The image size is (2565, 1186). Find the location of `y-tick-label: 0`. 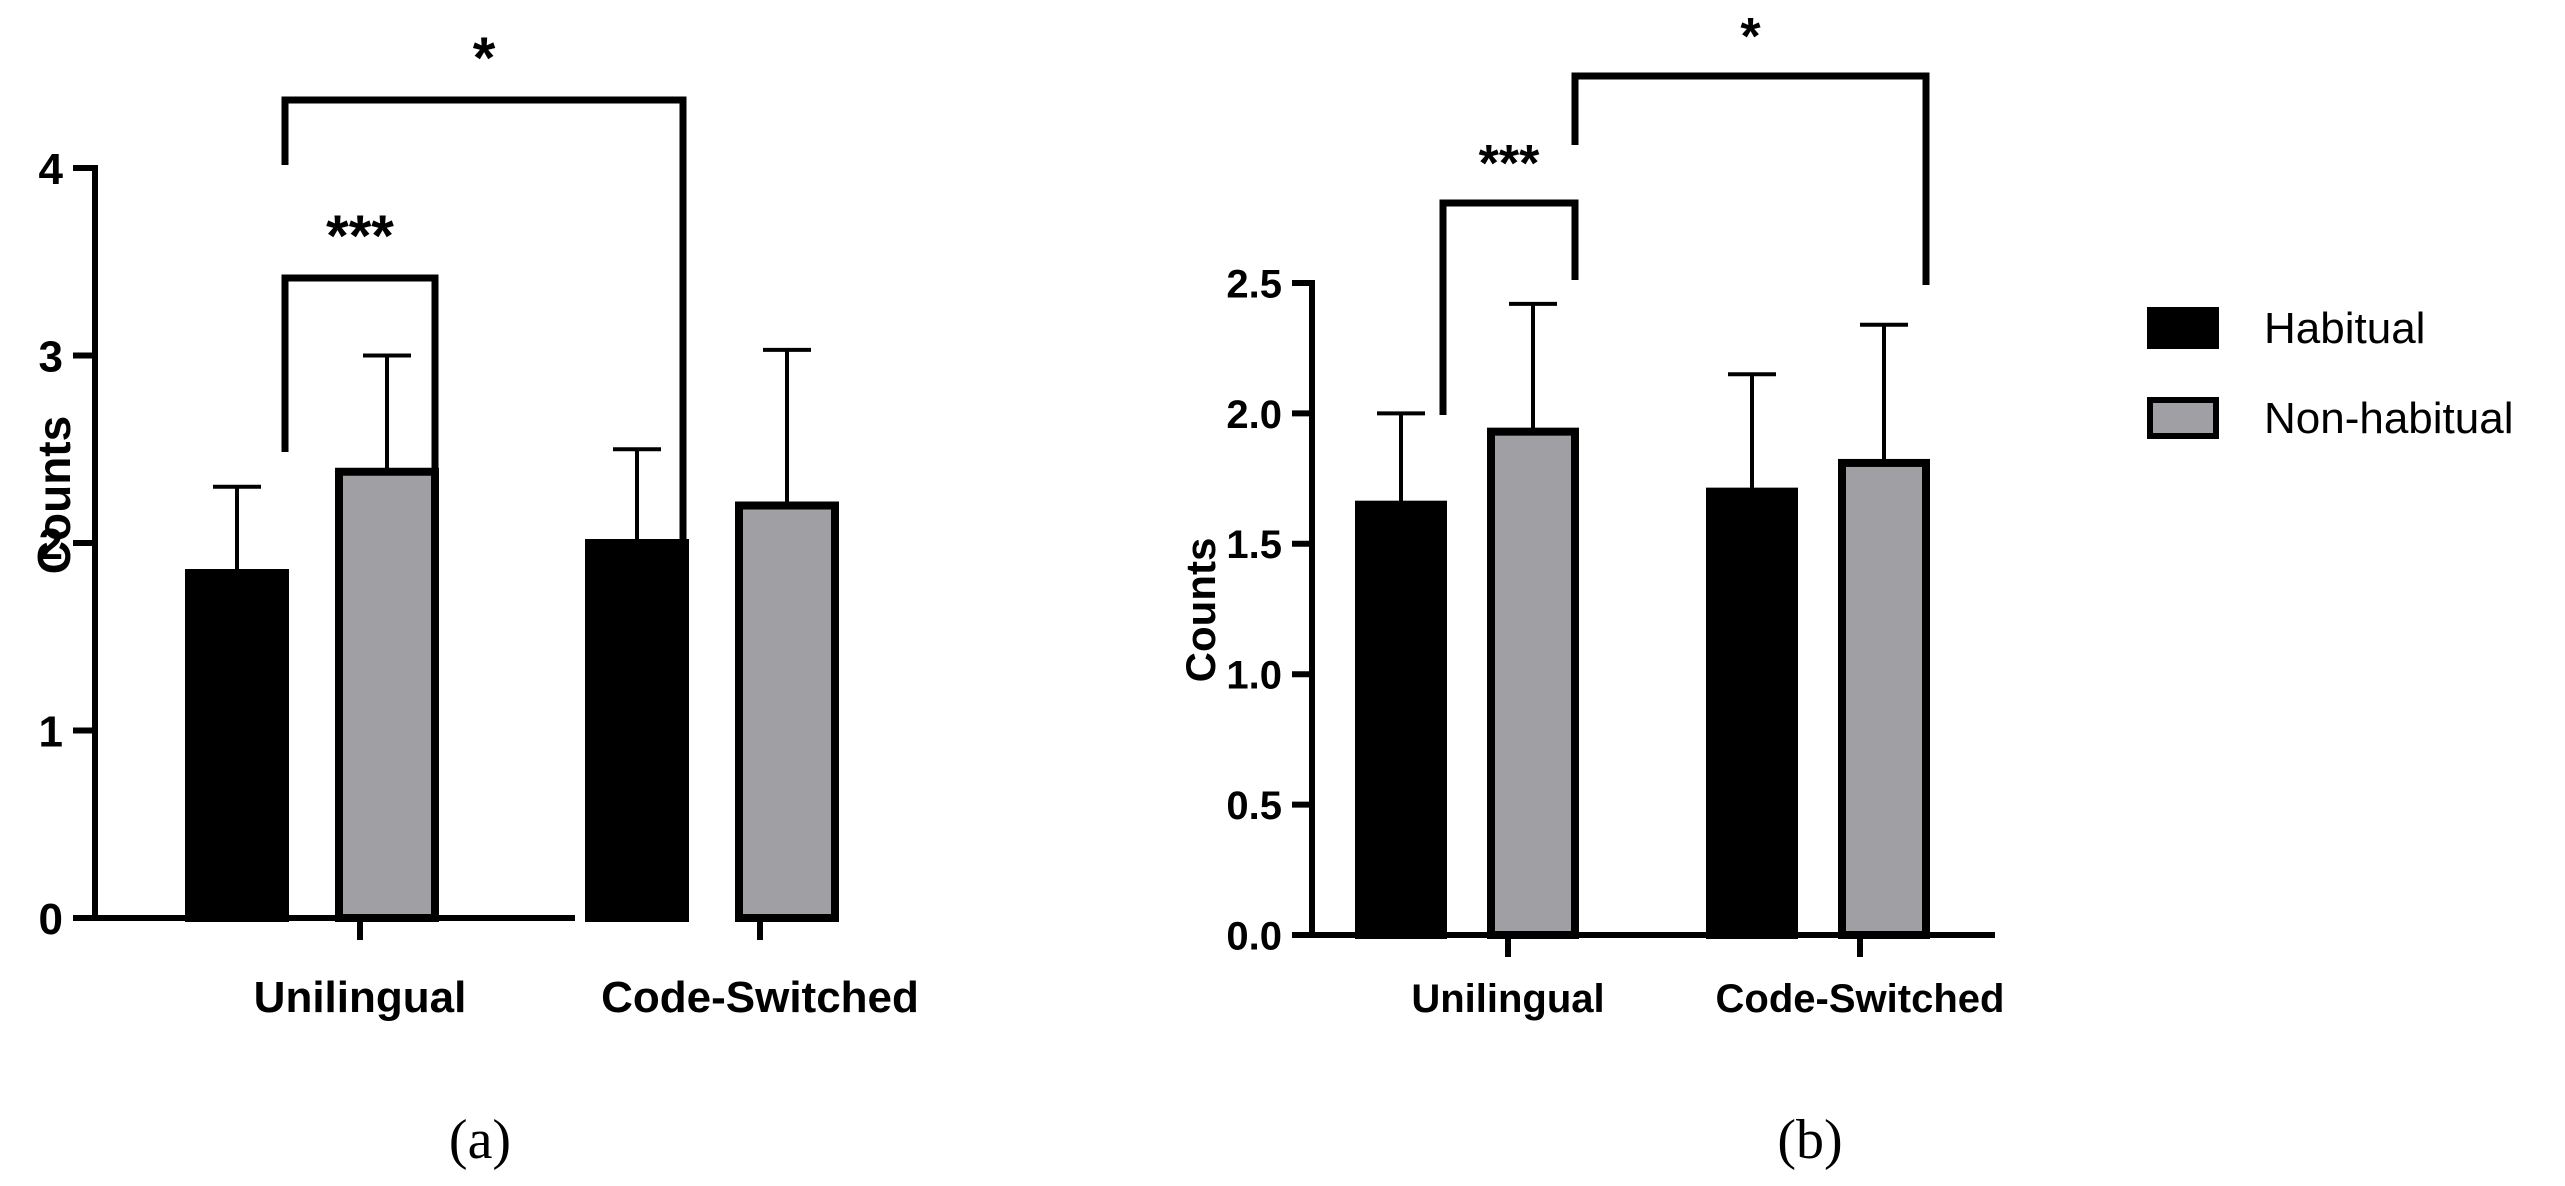

y-tick-label: 0 is located at coordinates (51, 919).